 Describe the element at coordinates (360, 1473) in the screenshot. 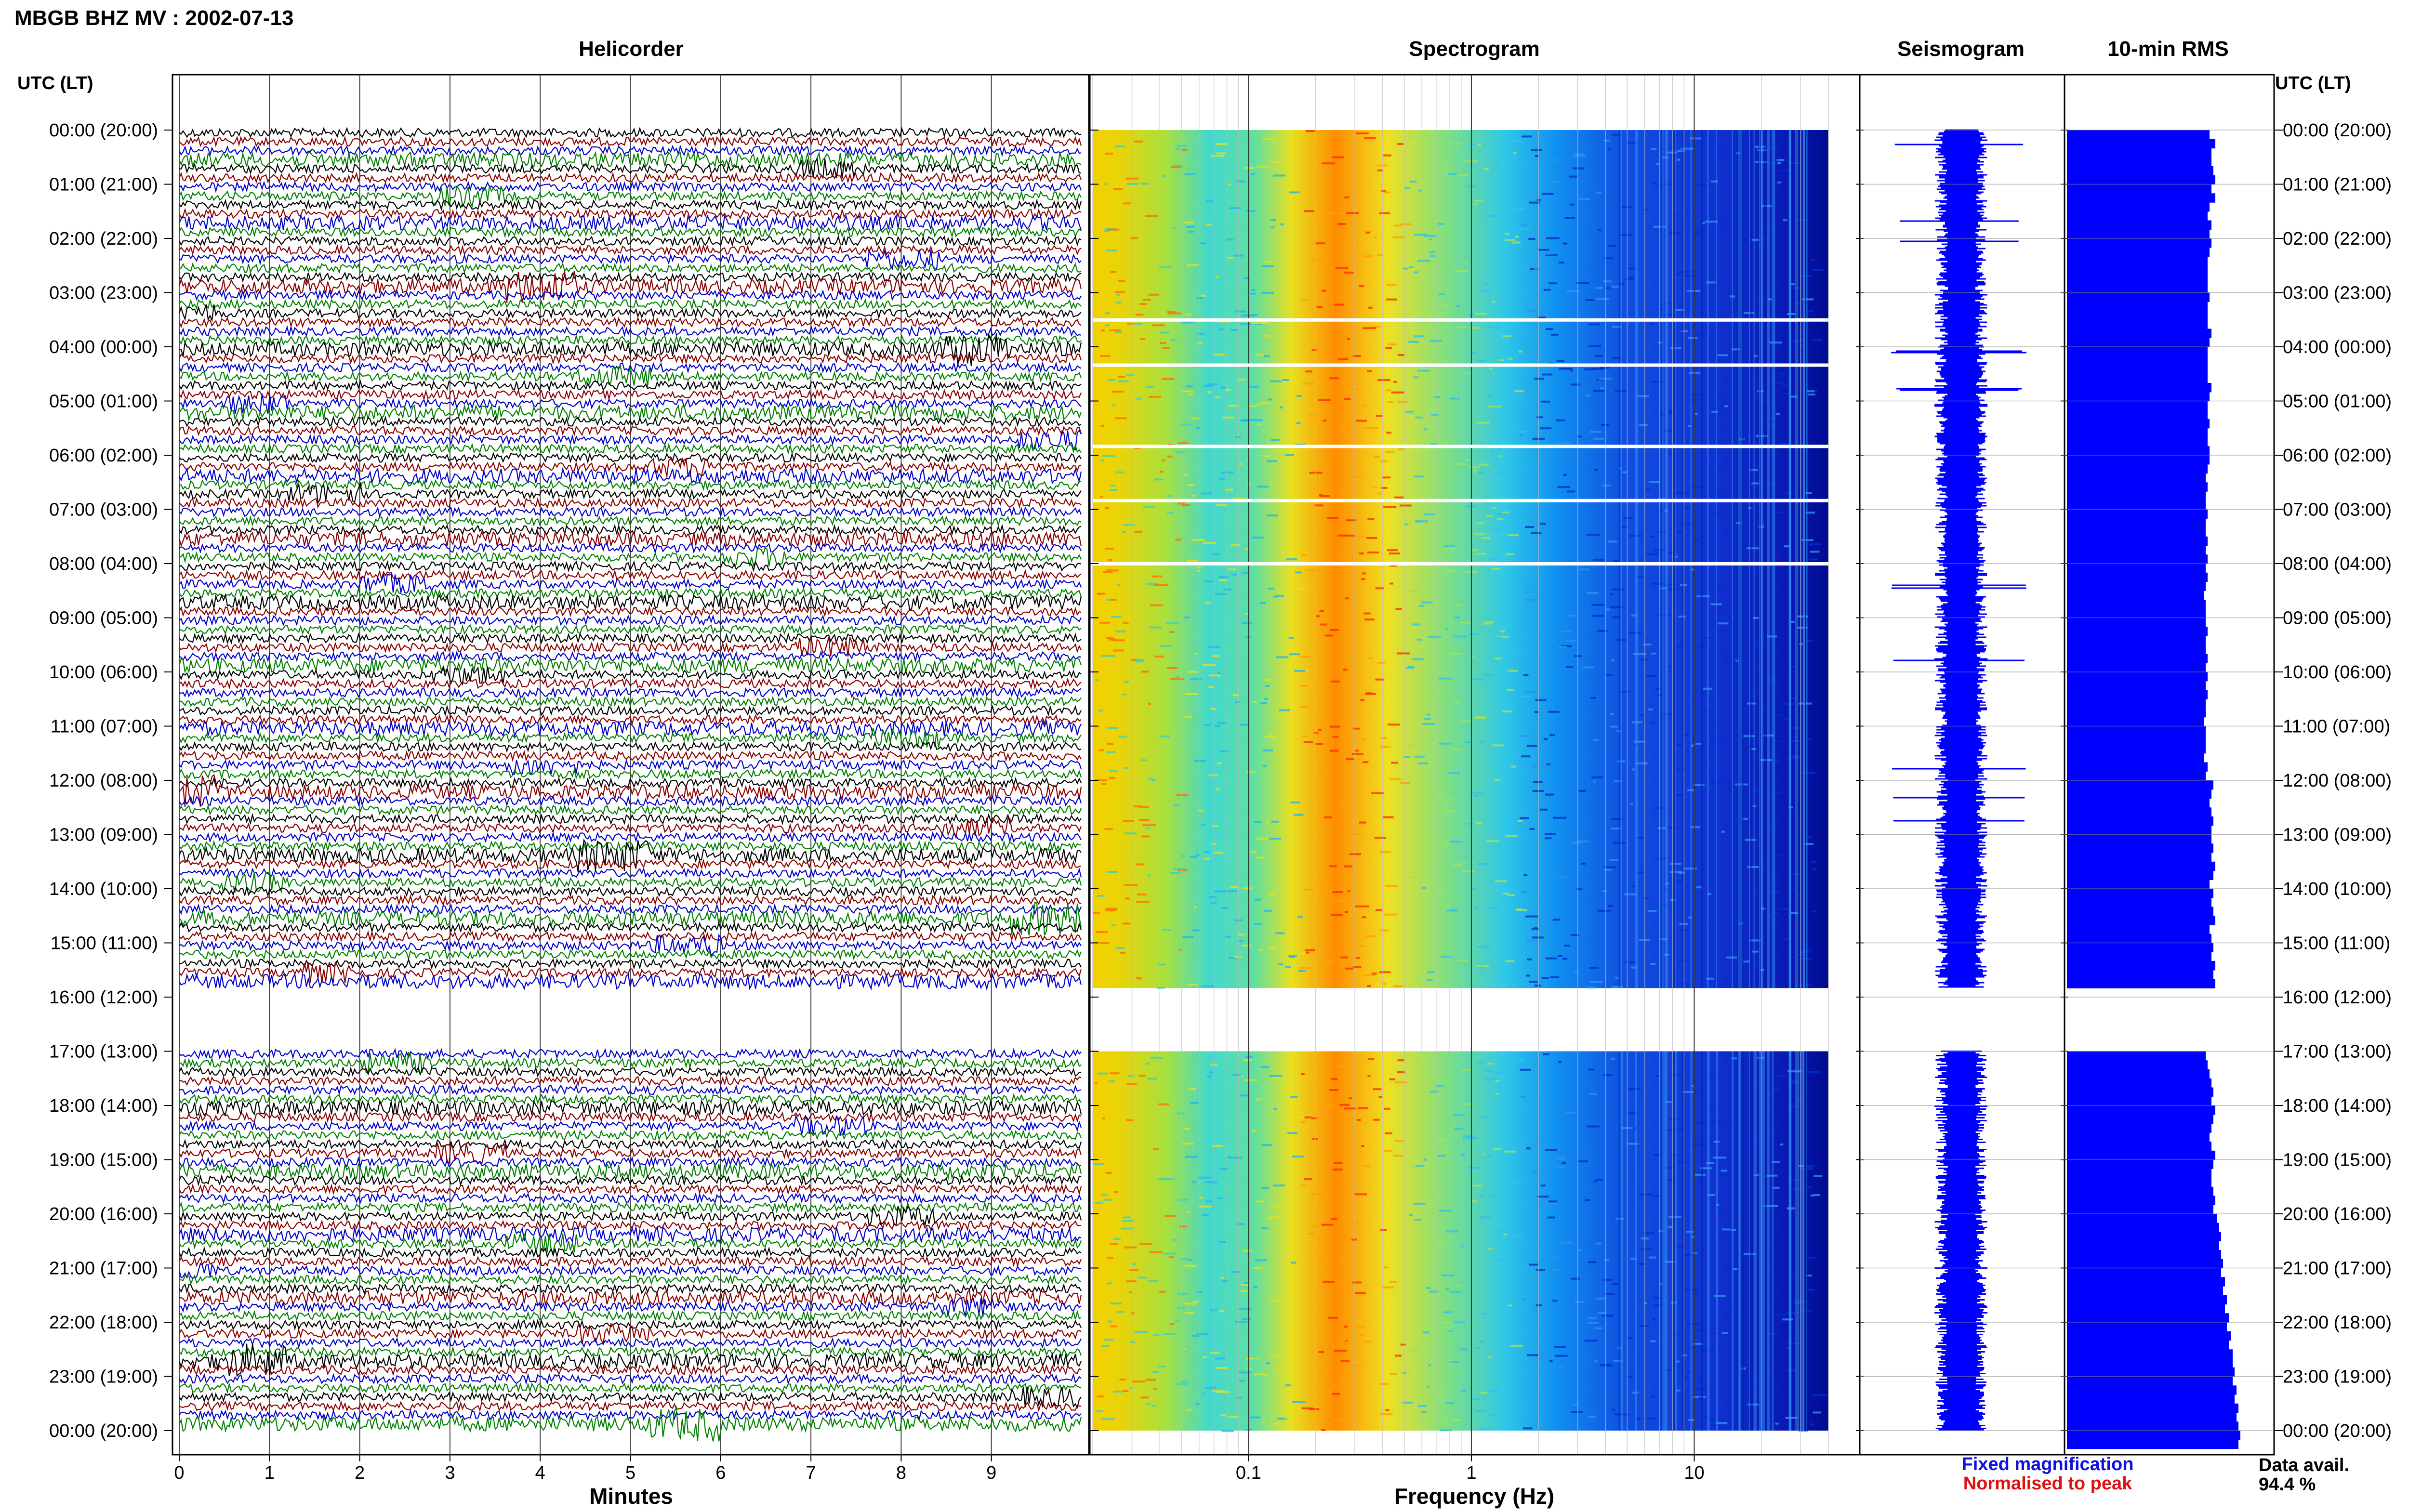

I see `helicorder-xtick-label: 2` at that location.